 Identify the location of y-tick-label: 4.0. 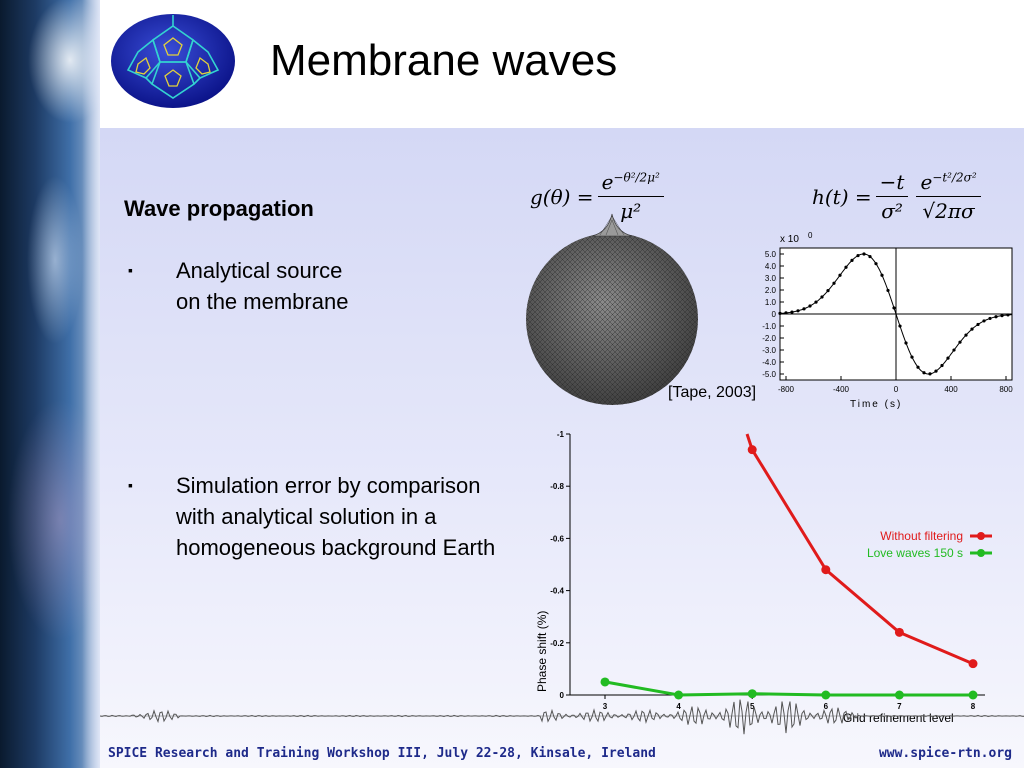
(771, 266).